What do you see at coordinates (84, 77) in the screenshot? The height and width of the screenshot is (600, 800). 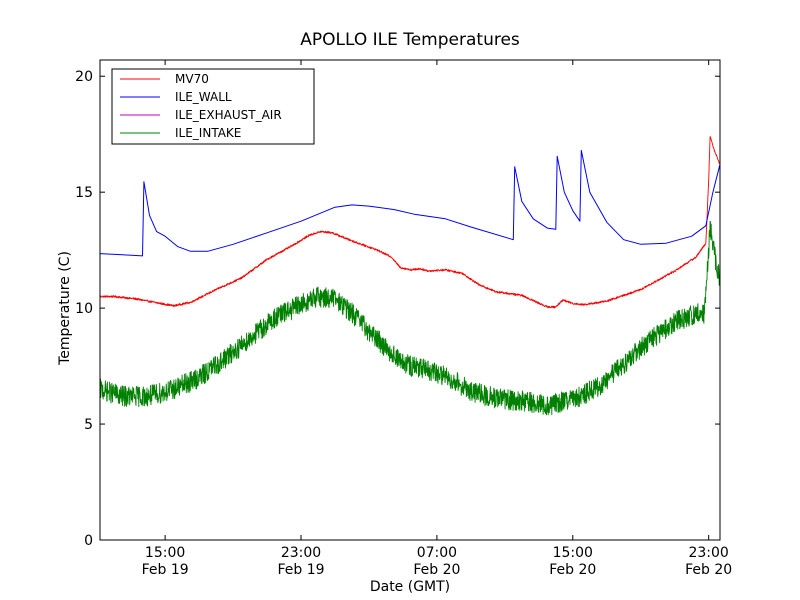 I see `y-tick-label: 20` at bounding box center [84, 77].